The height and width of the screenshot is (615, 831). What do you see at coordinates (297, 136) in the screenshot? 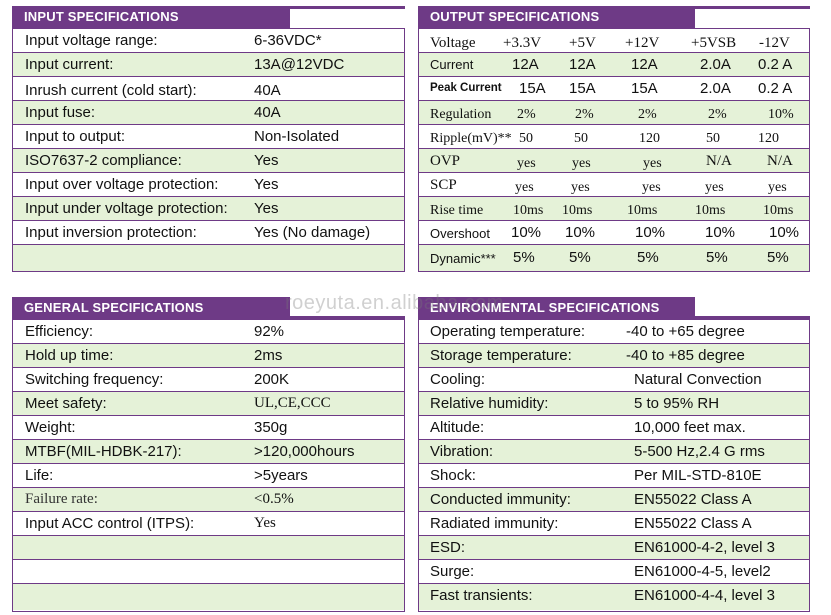
I see `row-value: Non-Isolated` at bounding box center [297, 136].